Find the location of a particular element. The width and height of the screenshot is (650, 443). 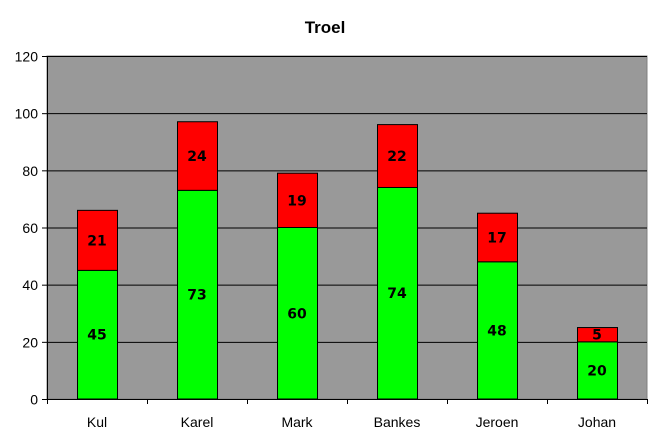

bar-johan-s1 is located at coordinates (597, 370).